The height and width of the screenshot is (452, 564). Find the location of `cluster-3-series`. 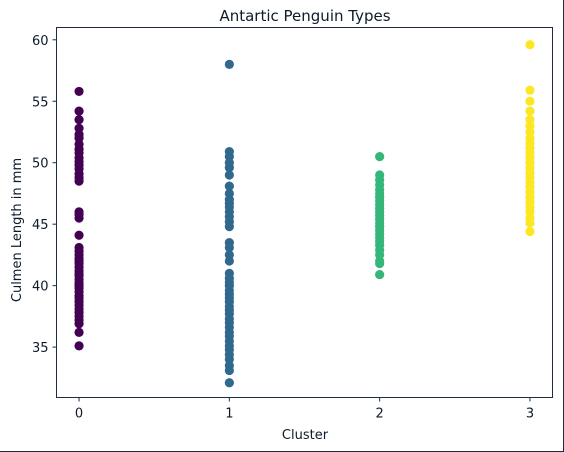

cluster-3-series is located at coordinates (530, 138).